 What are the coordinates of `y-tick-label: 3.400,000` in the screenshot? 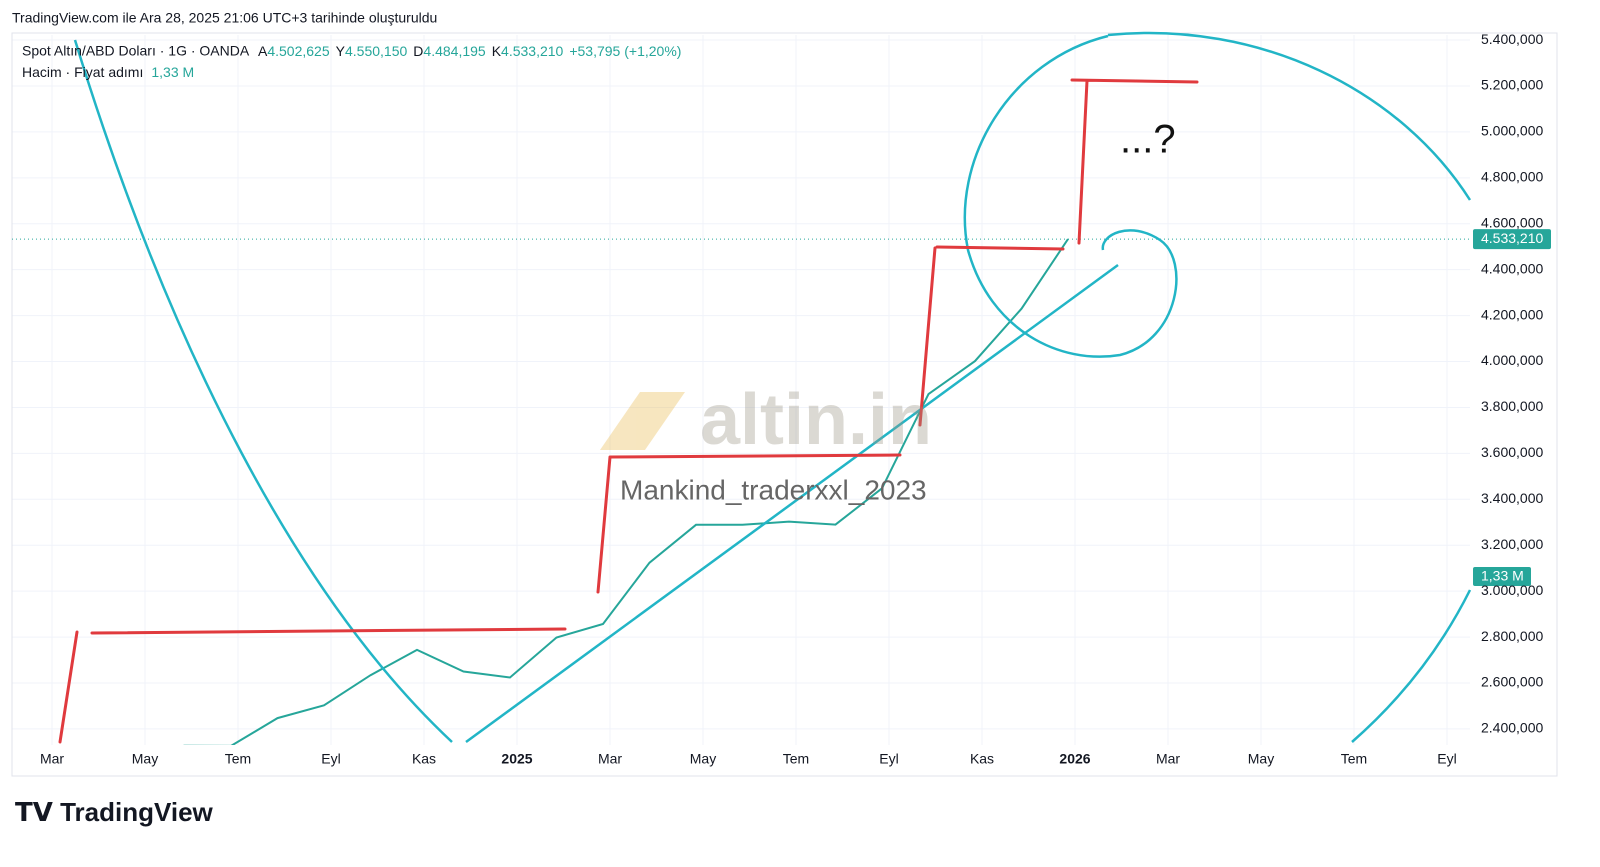 It's located at (1512, 498).